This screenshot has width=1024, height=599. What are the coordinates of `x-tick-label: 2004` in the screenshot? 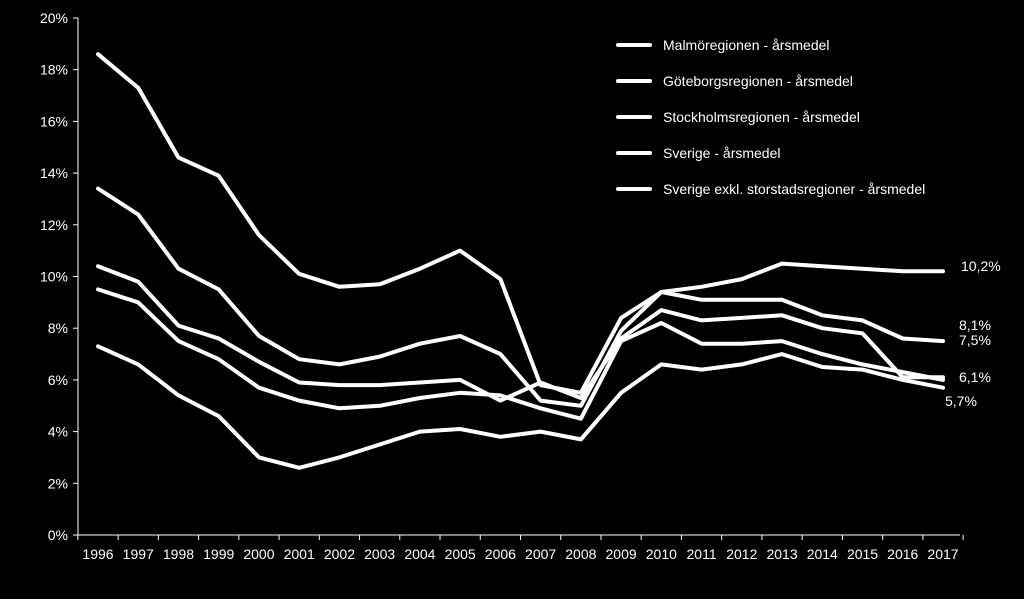 It's located at (419, 554).